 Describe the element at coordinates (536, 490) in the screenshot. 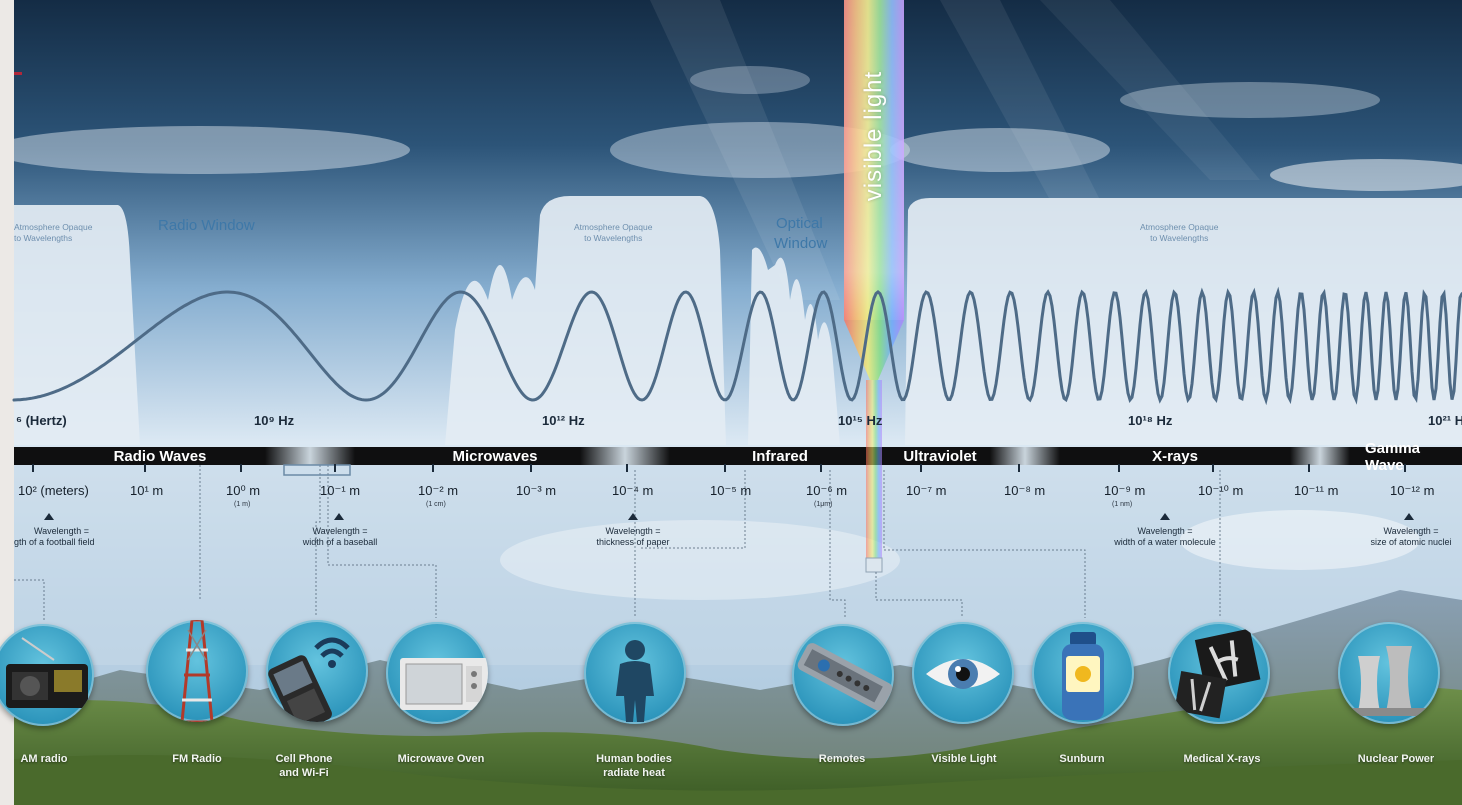

I see `wavelength-label: 10⁻³ m` at that location.